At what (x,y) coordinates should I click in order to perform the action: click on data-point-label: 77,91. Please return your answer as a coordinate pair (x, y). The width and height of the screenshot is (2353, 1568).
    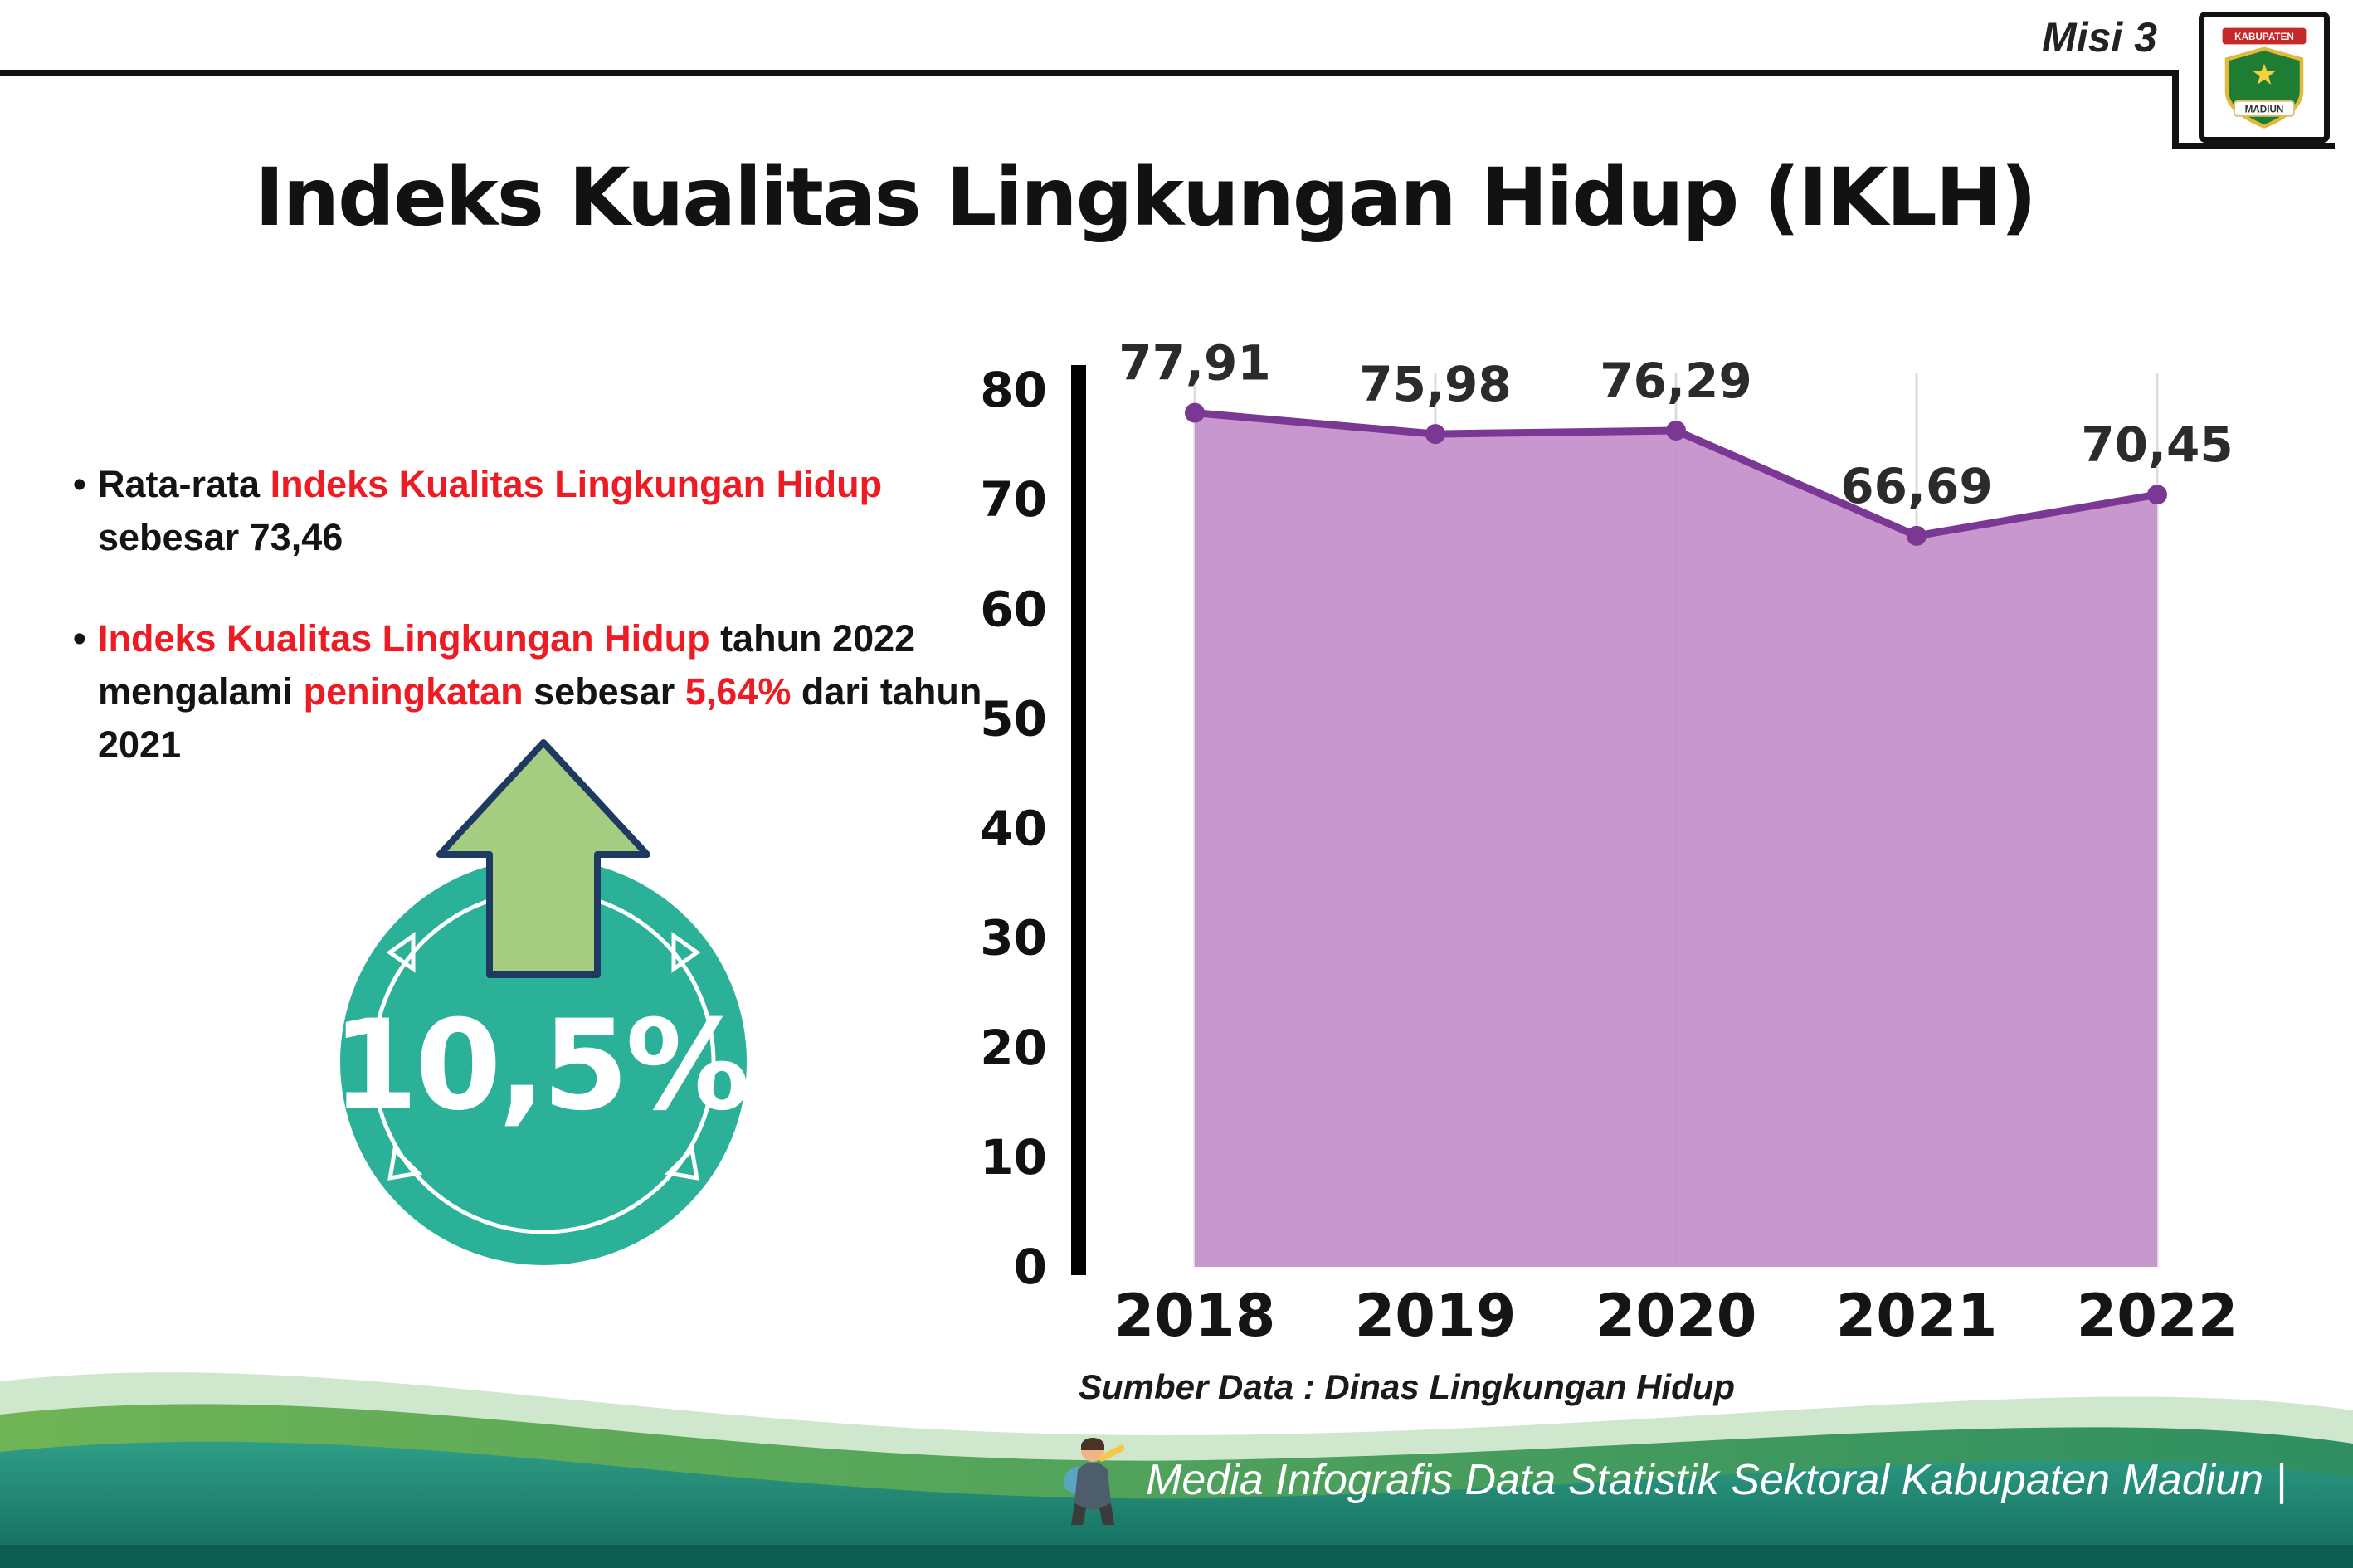
    Looking at the image, I should click on (1194, 363).